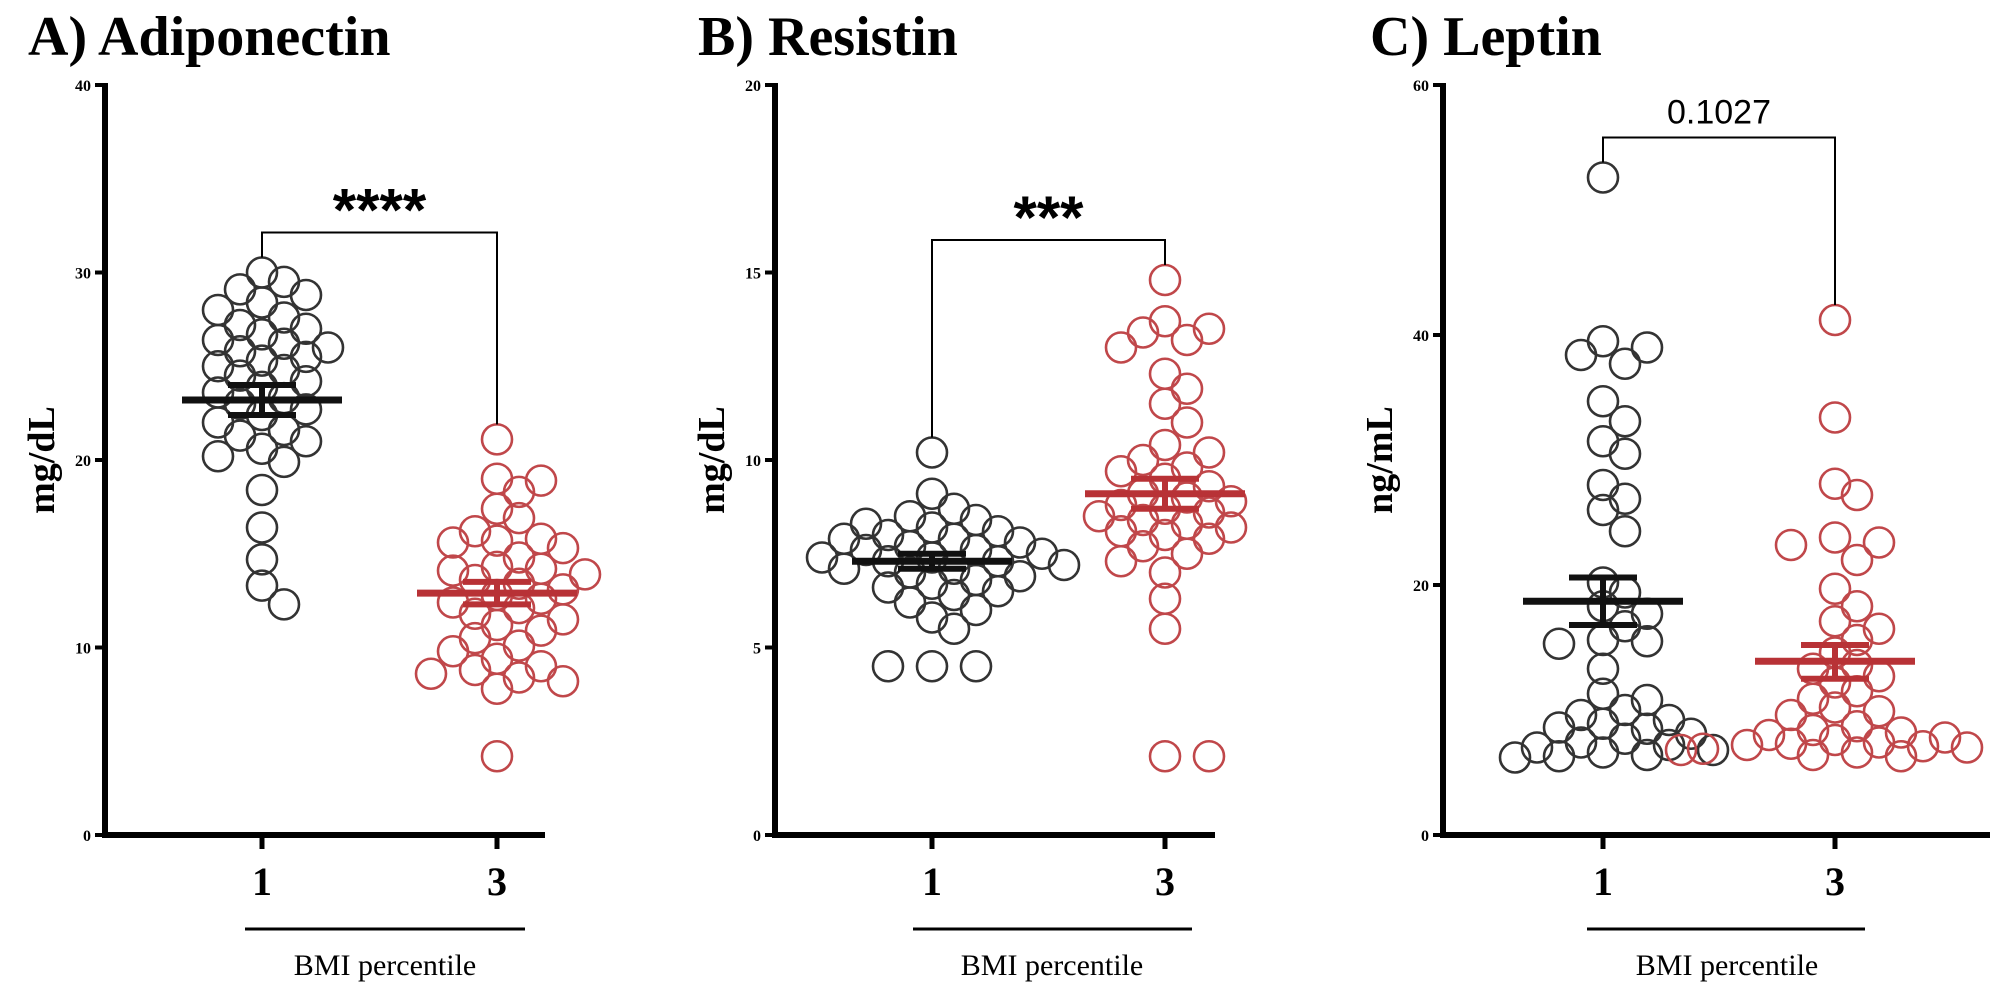 The image size is (2000, 994). Describe the element at coordinates (83, 461) in the screenshot. I see `y-tick-label: 20` at that location.